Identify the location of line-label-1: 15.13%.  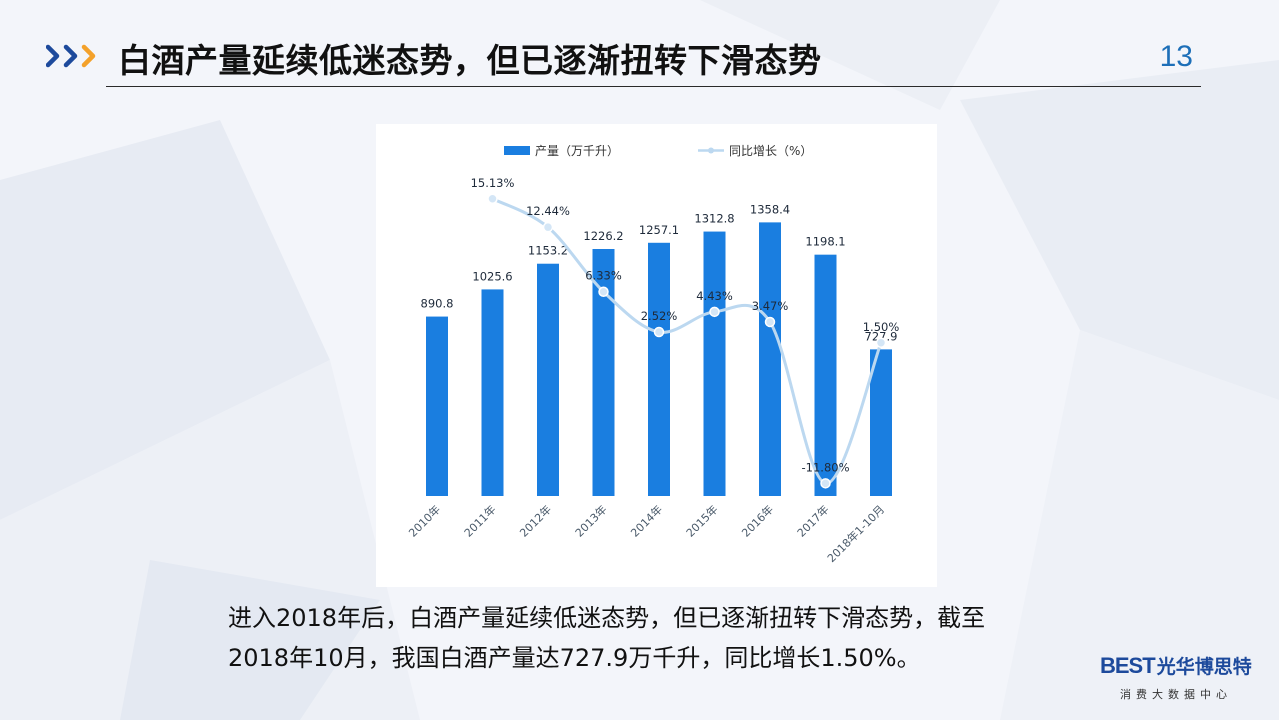
(493, 183).